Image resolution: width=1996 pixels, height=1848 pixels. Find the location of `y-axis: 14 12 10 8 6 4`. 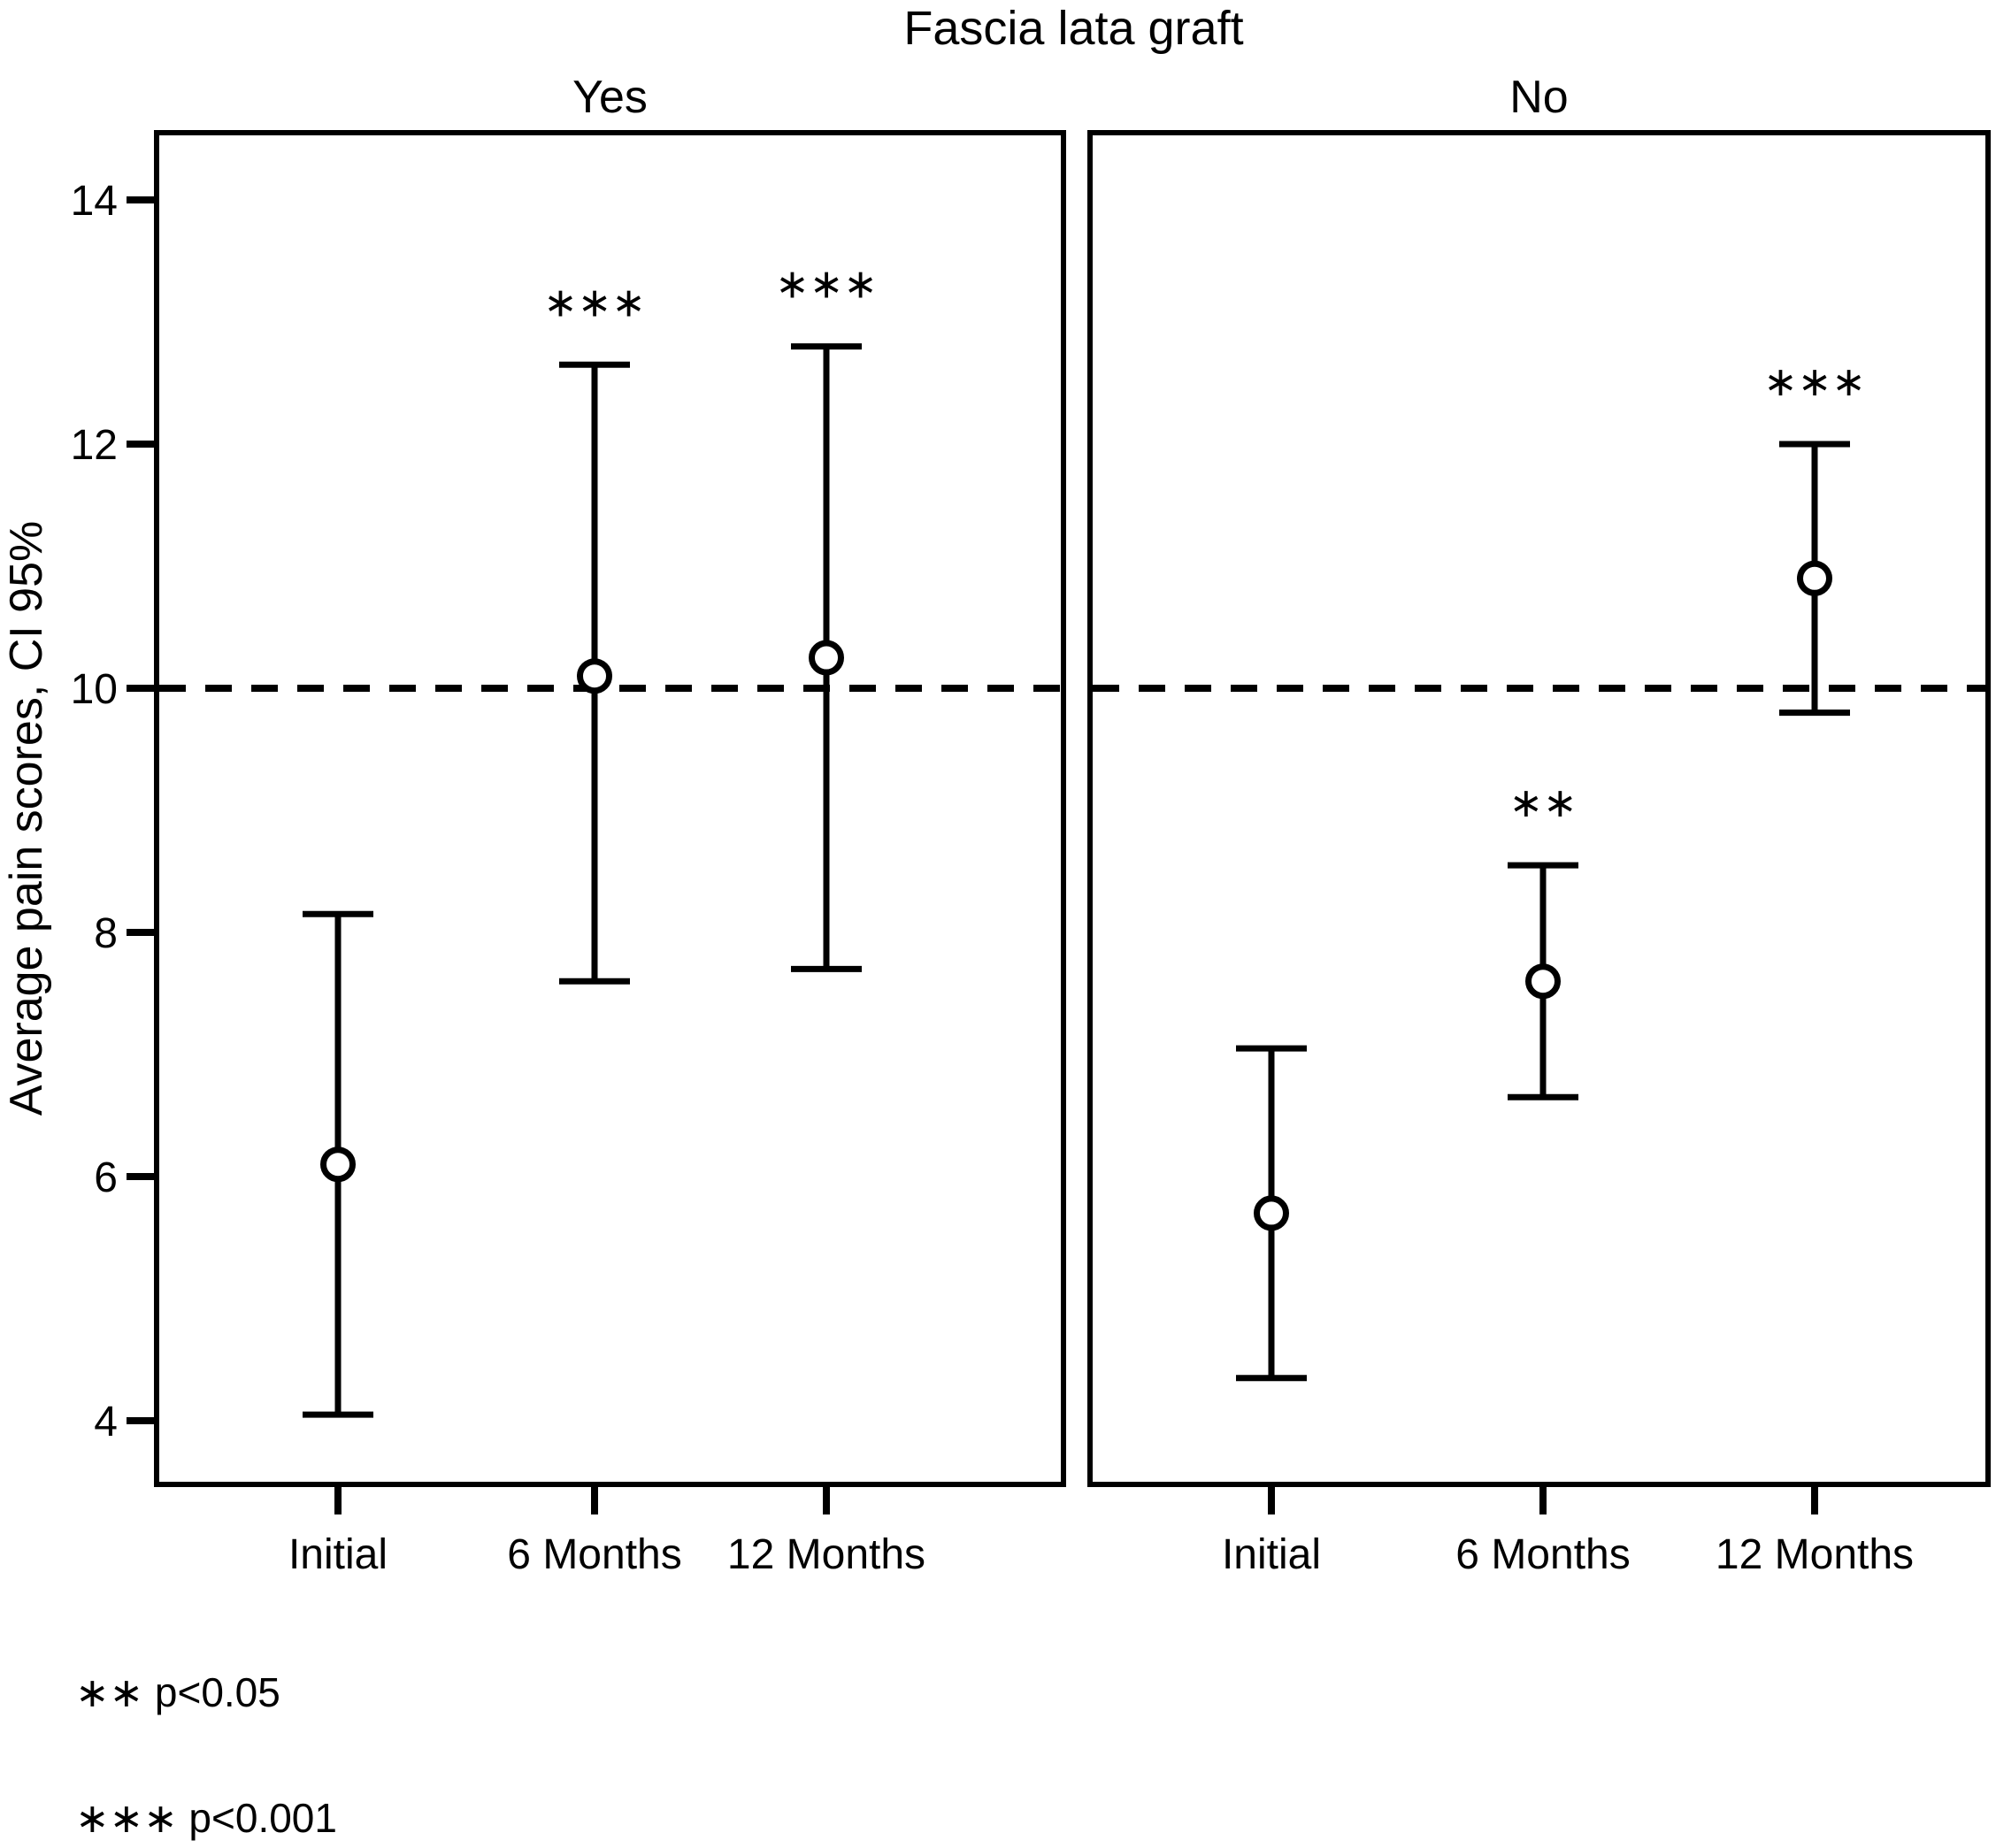

y-axis: 14 12 10 8 6 4 is located at coordinates (114, 811).